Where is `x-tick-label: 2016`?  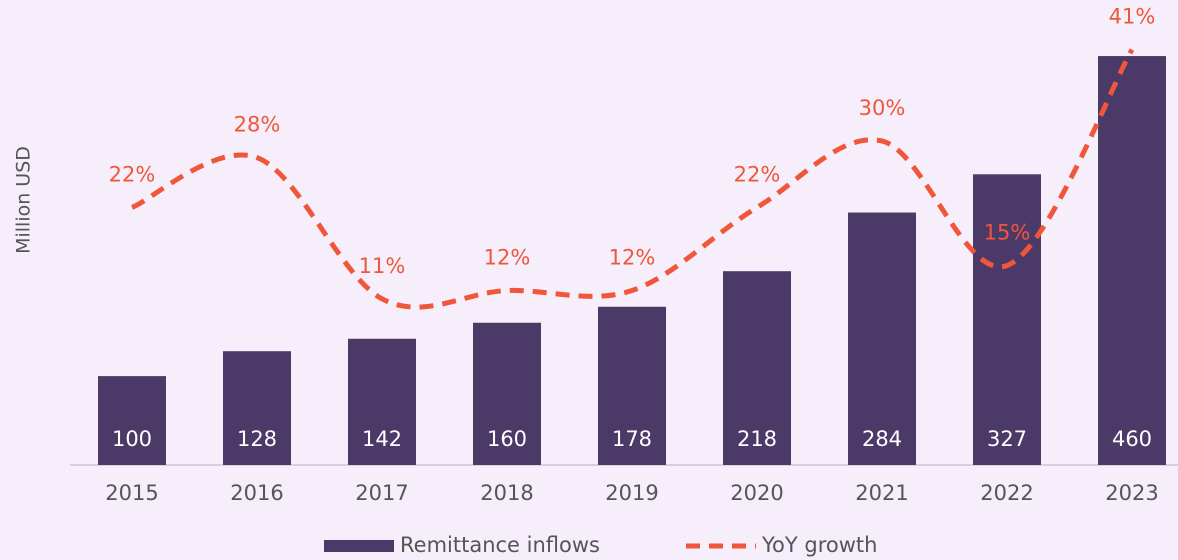 x-tick-label: 2016 is located at coordinates (256, 493).